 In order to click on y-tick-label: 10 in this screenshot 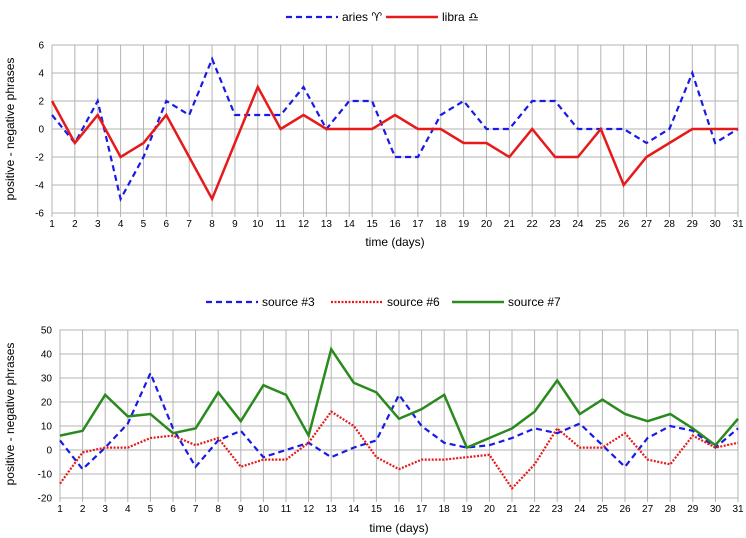, I will do `click(47, 427)`.